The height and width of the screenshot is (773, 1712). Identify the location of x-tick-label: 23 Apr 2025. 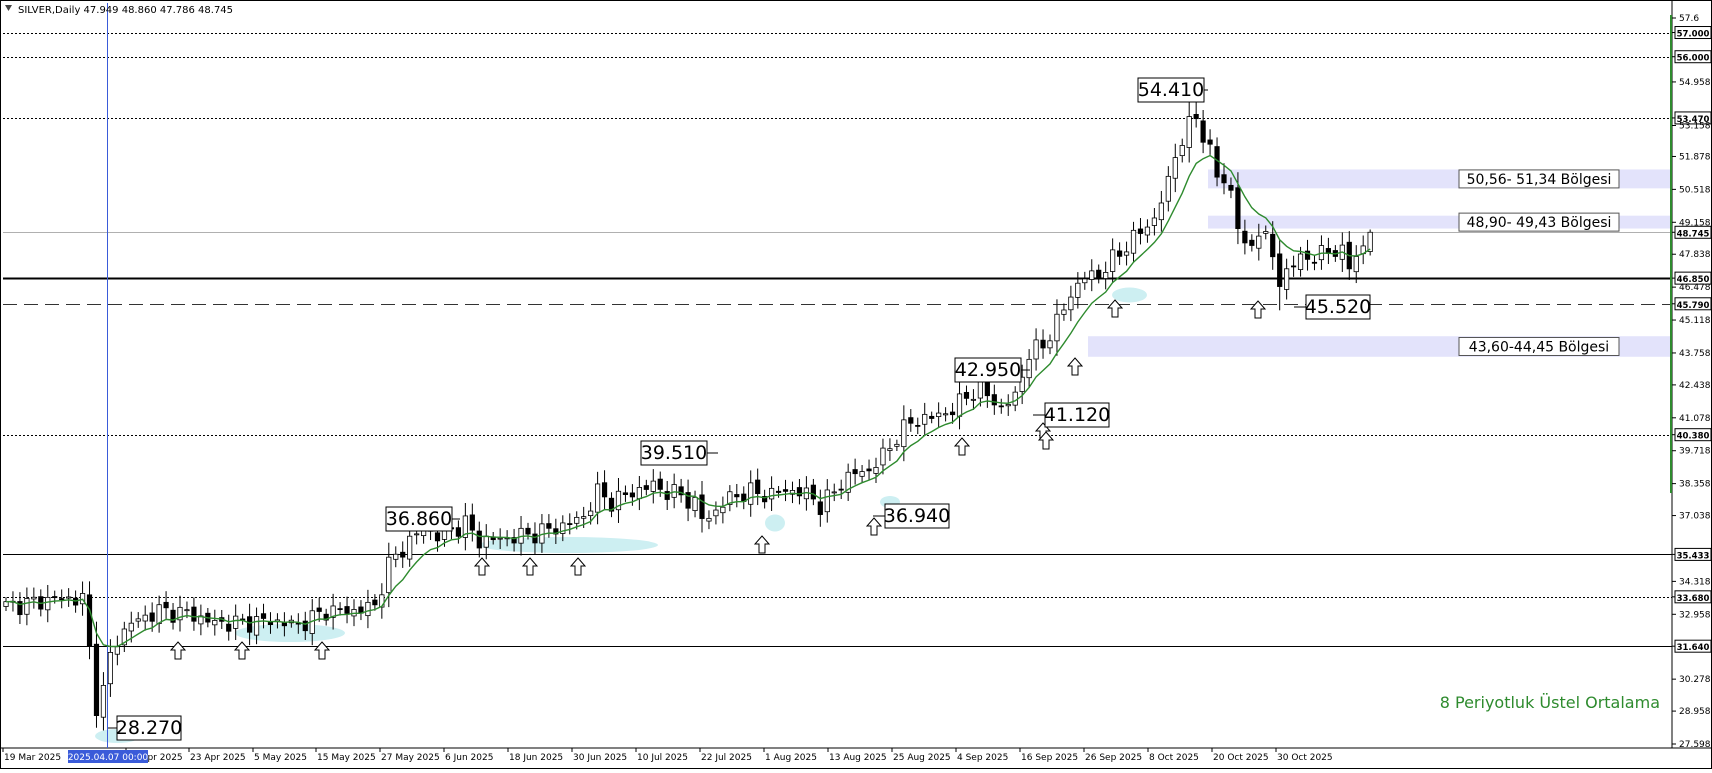
(218, 758).